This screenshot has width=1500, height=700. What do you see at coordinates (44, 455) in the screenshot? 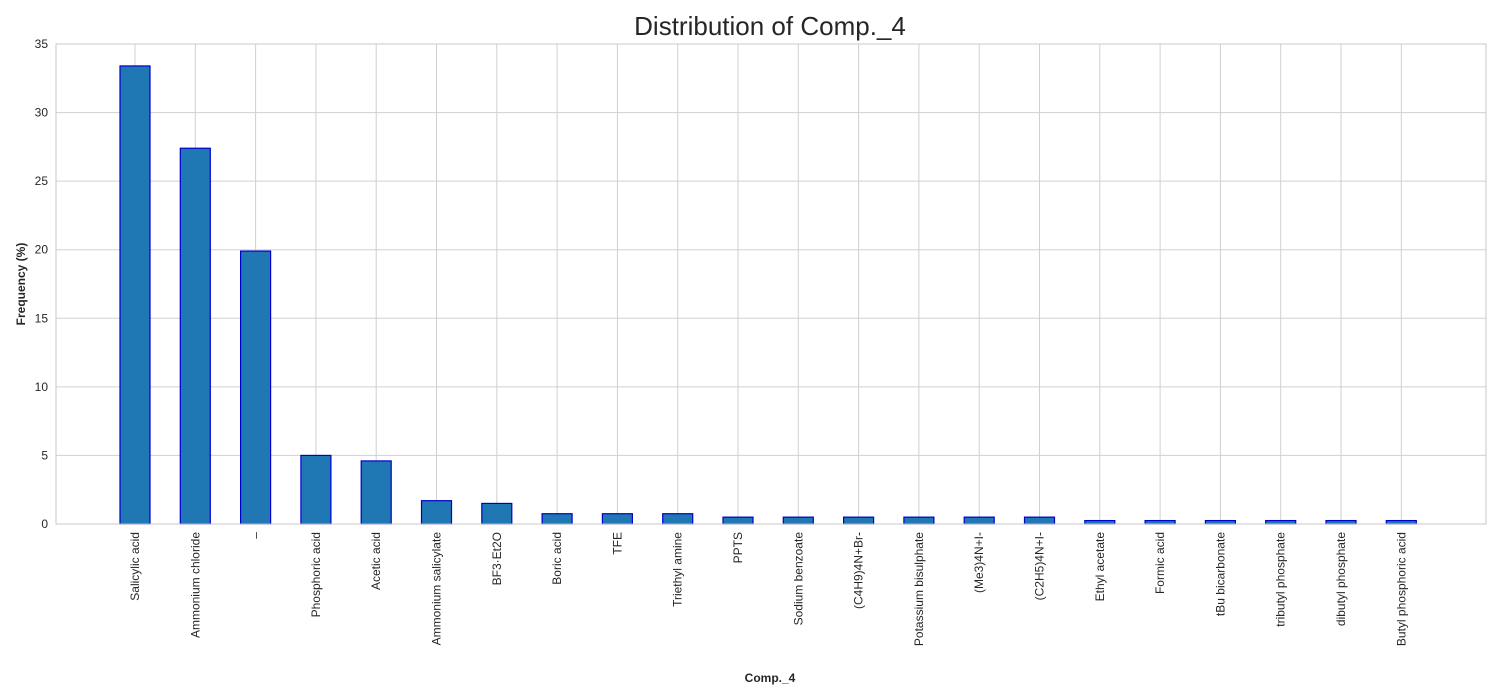
I see `y-tick-label: 5` at bounding box center [44, 455].